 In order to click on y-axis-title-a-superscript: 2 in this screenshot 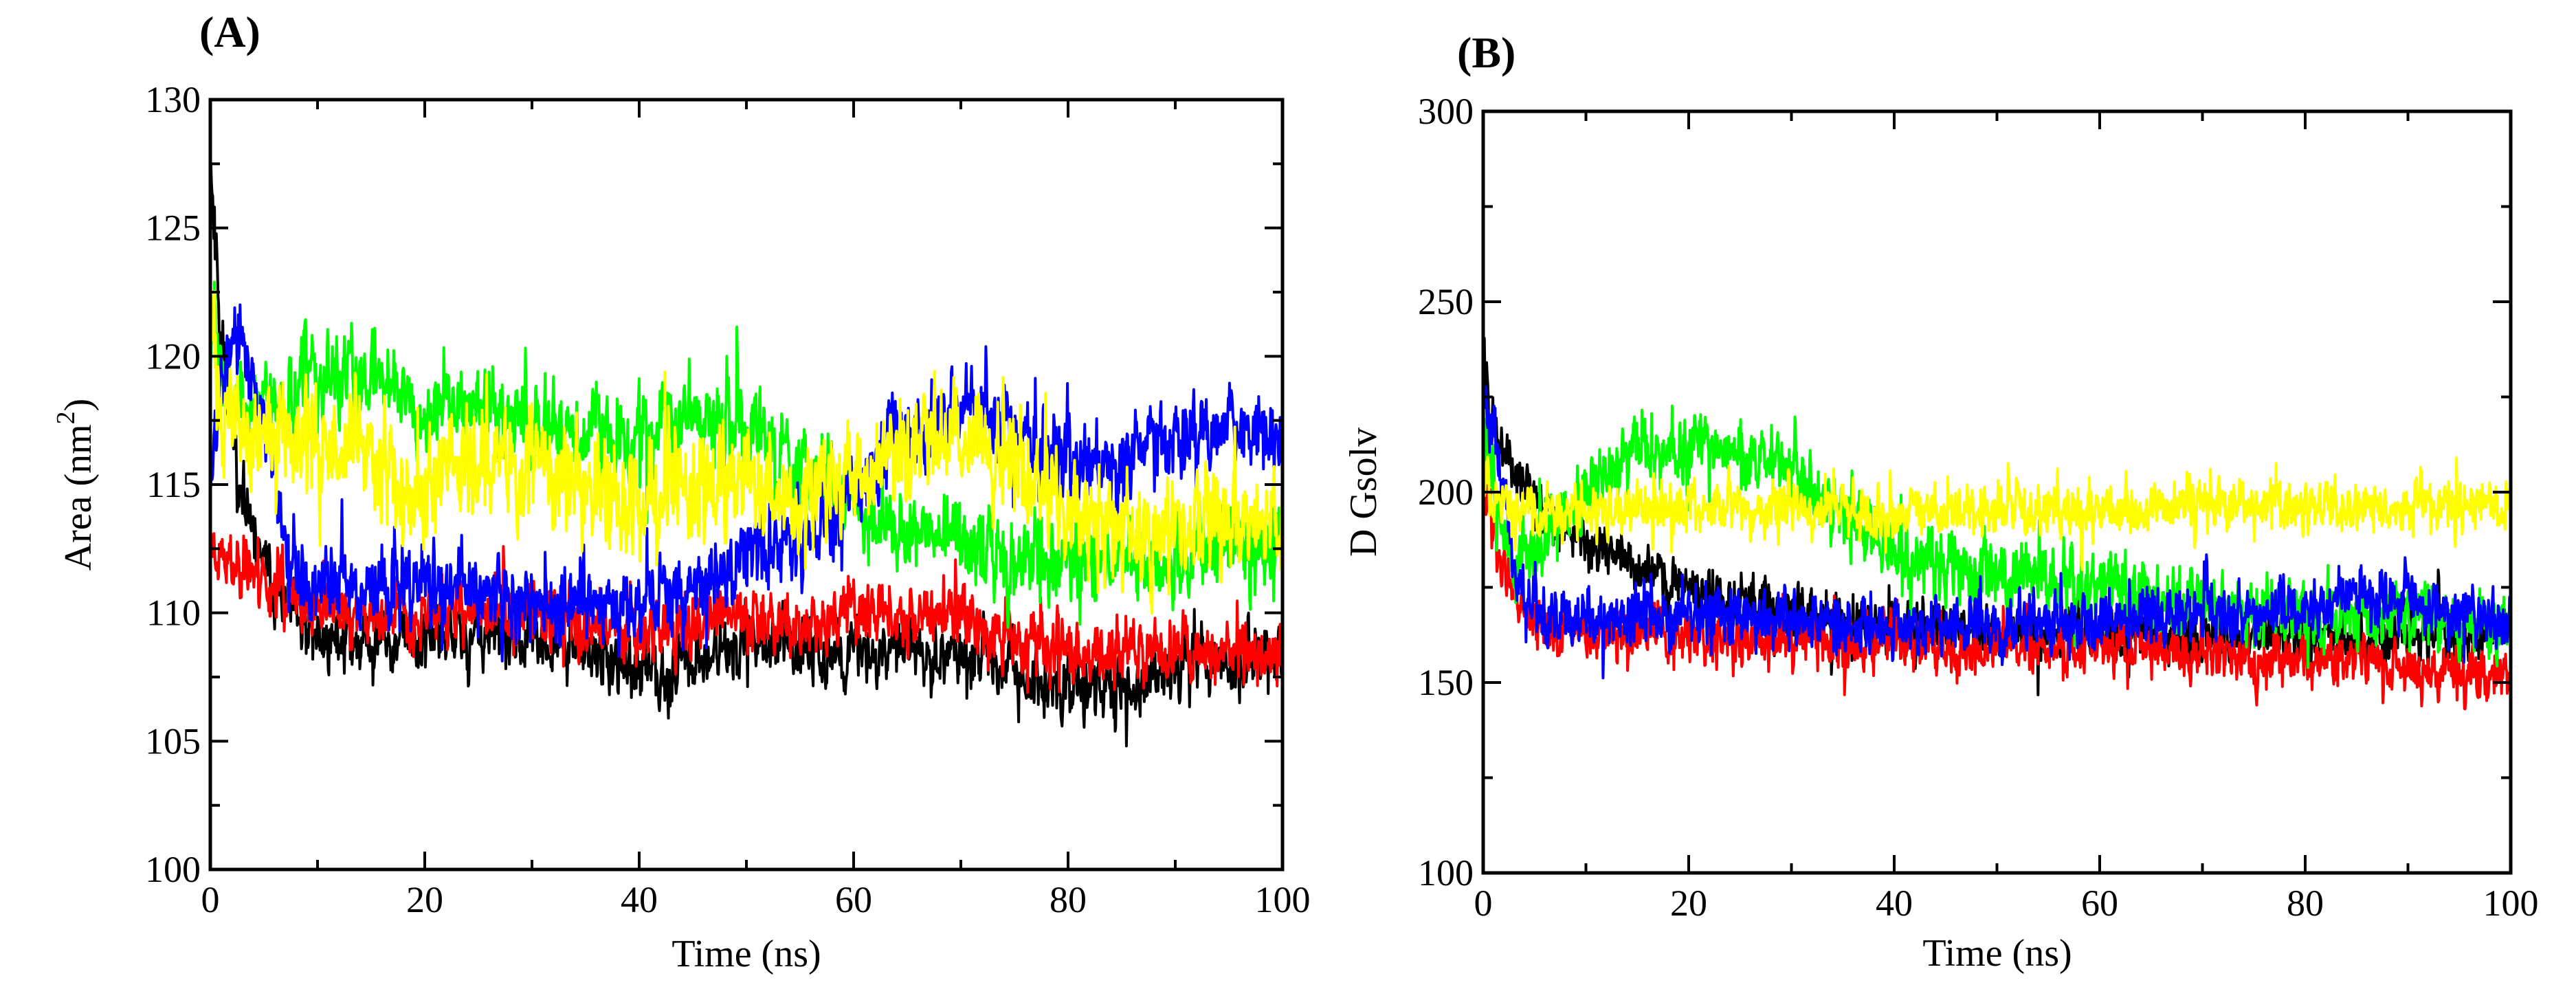, I will do `click(66, 417)`.